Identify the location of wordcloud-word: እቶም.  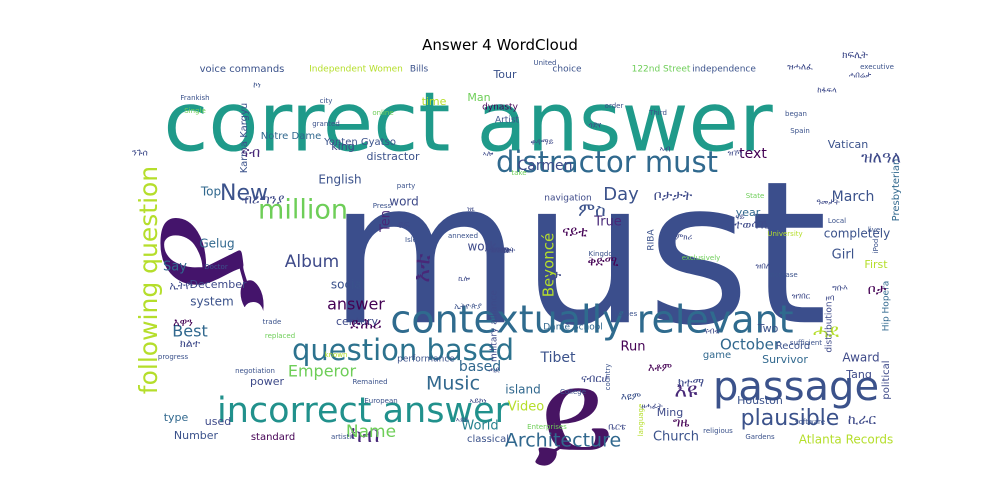
(660, 367).